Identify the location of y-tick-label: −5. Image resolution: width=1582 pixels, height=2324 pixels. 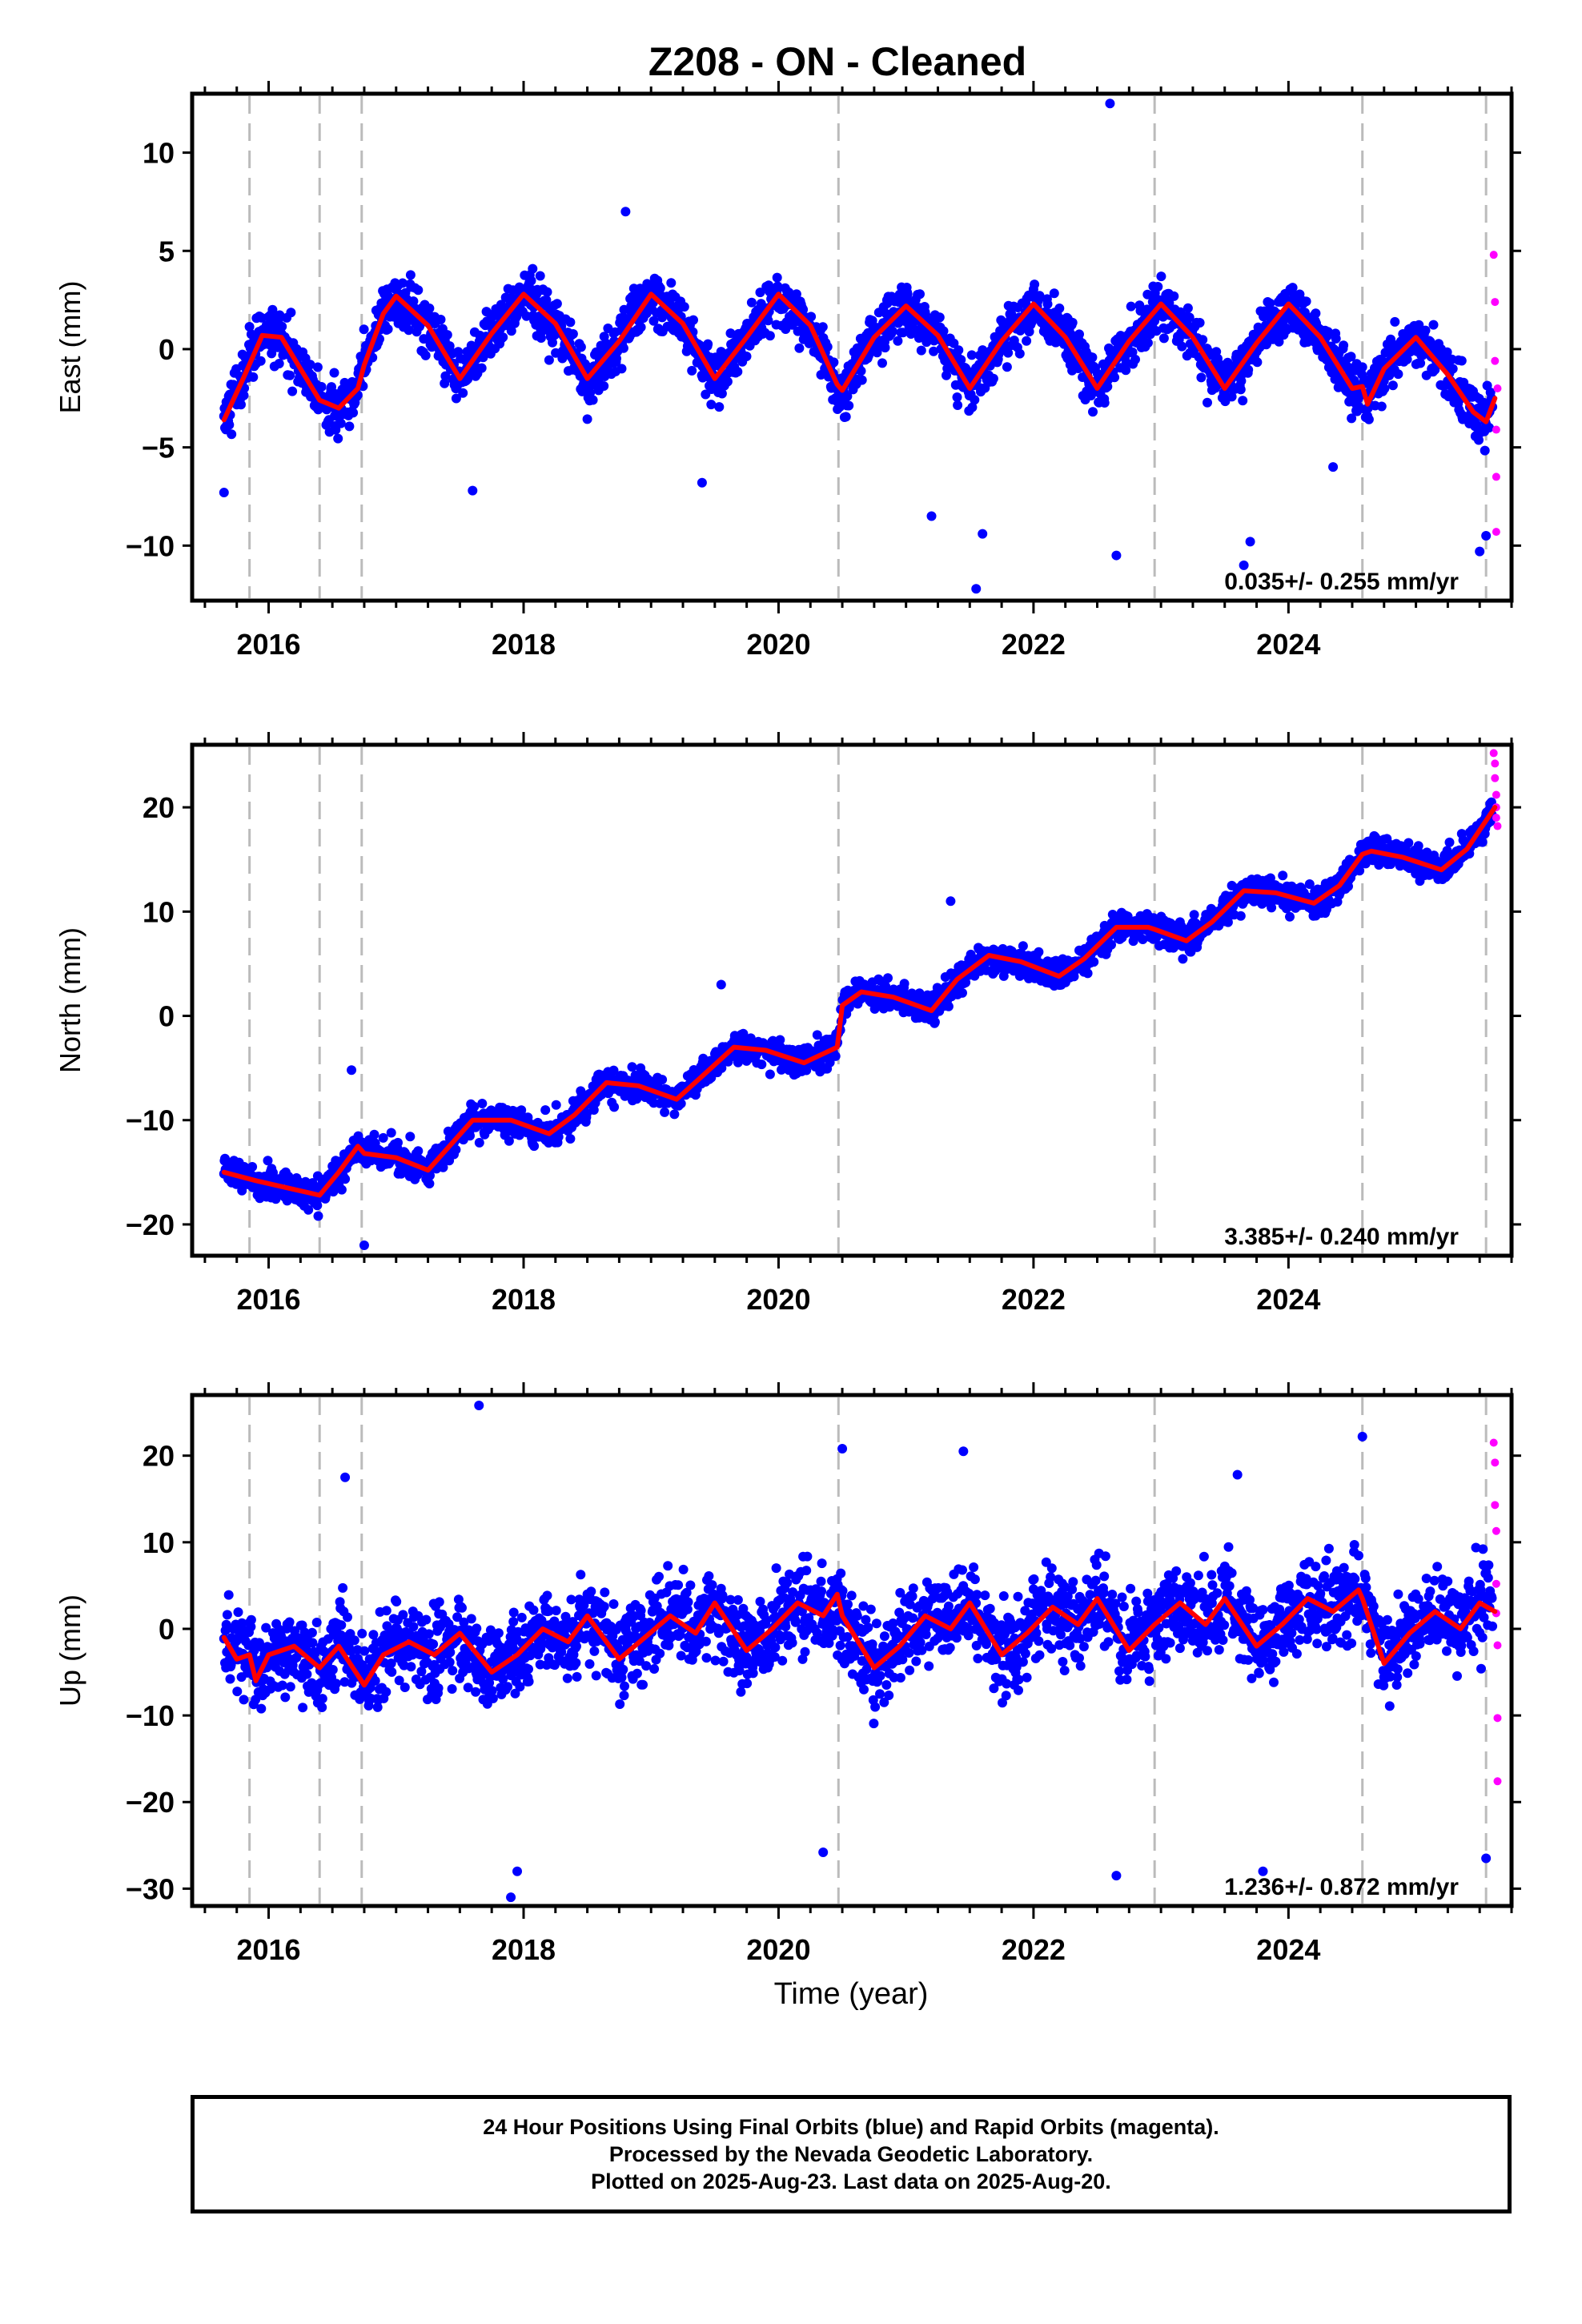
(158, 448).